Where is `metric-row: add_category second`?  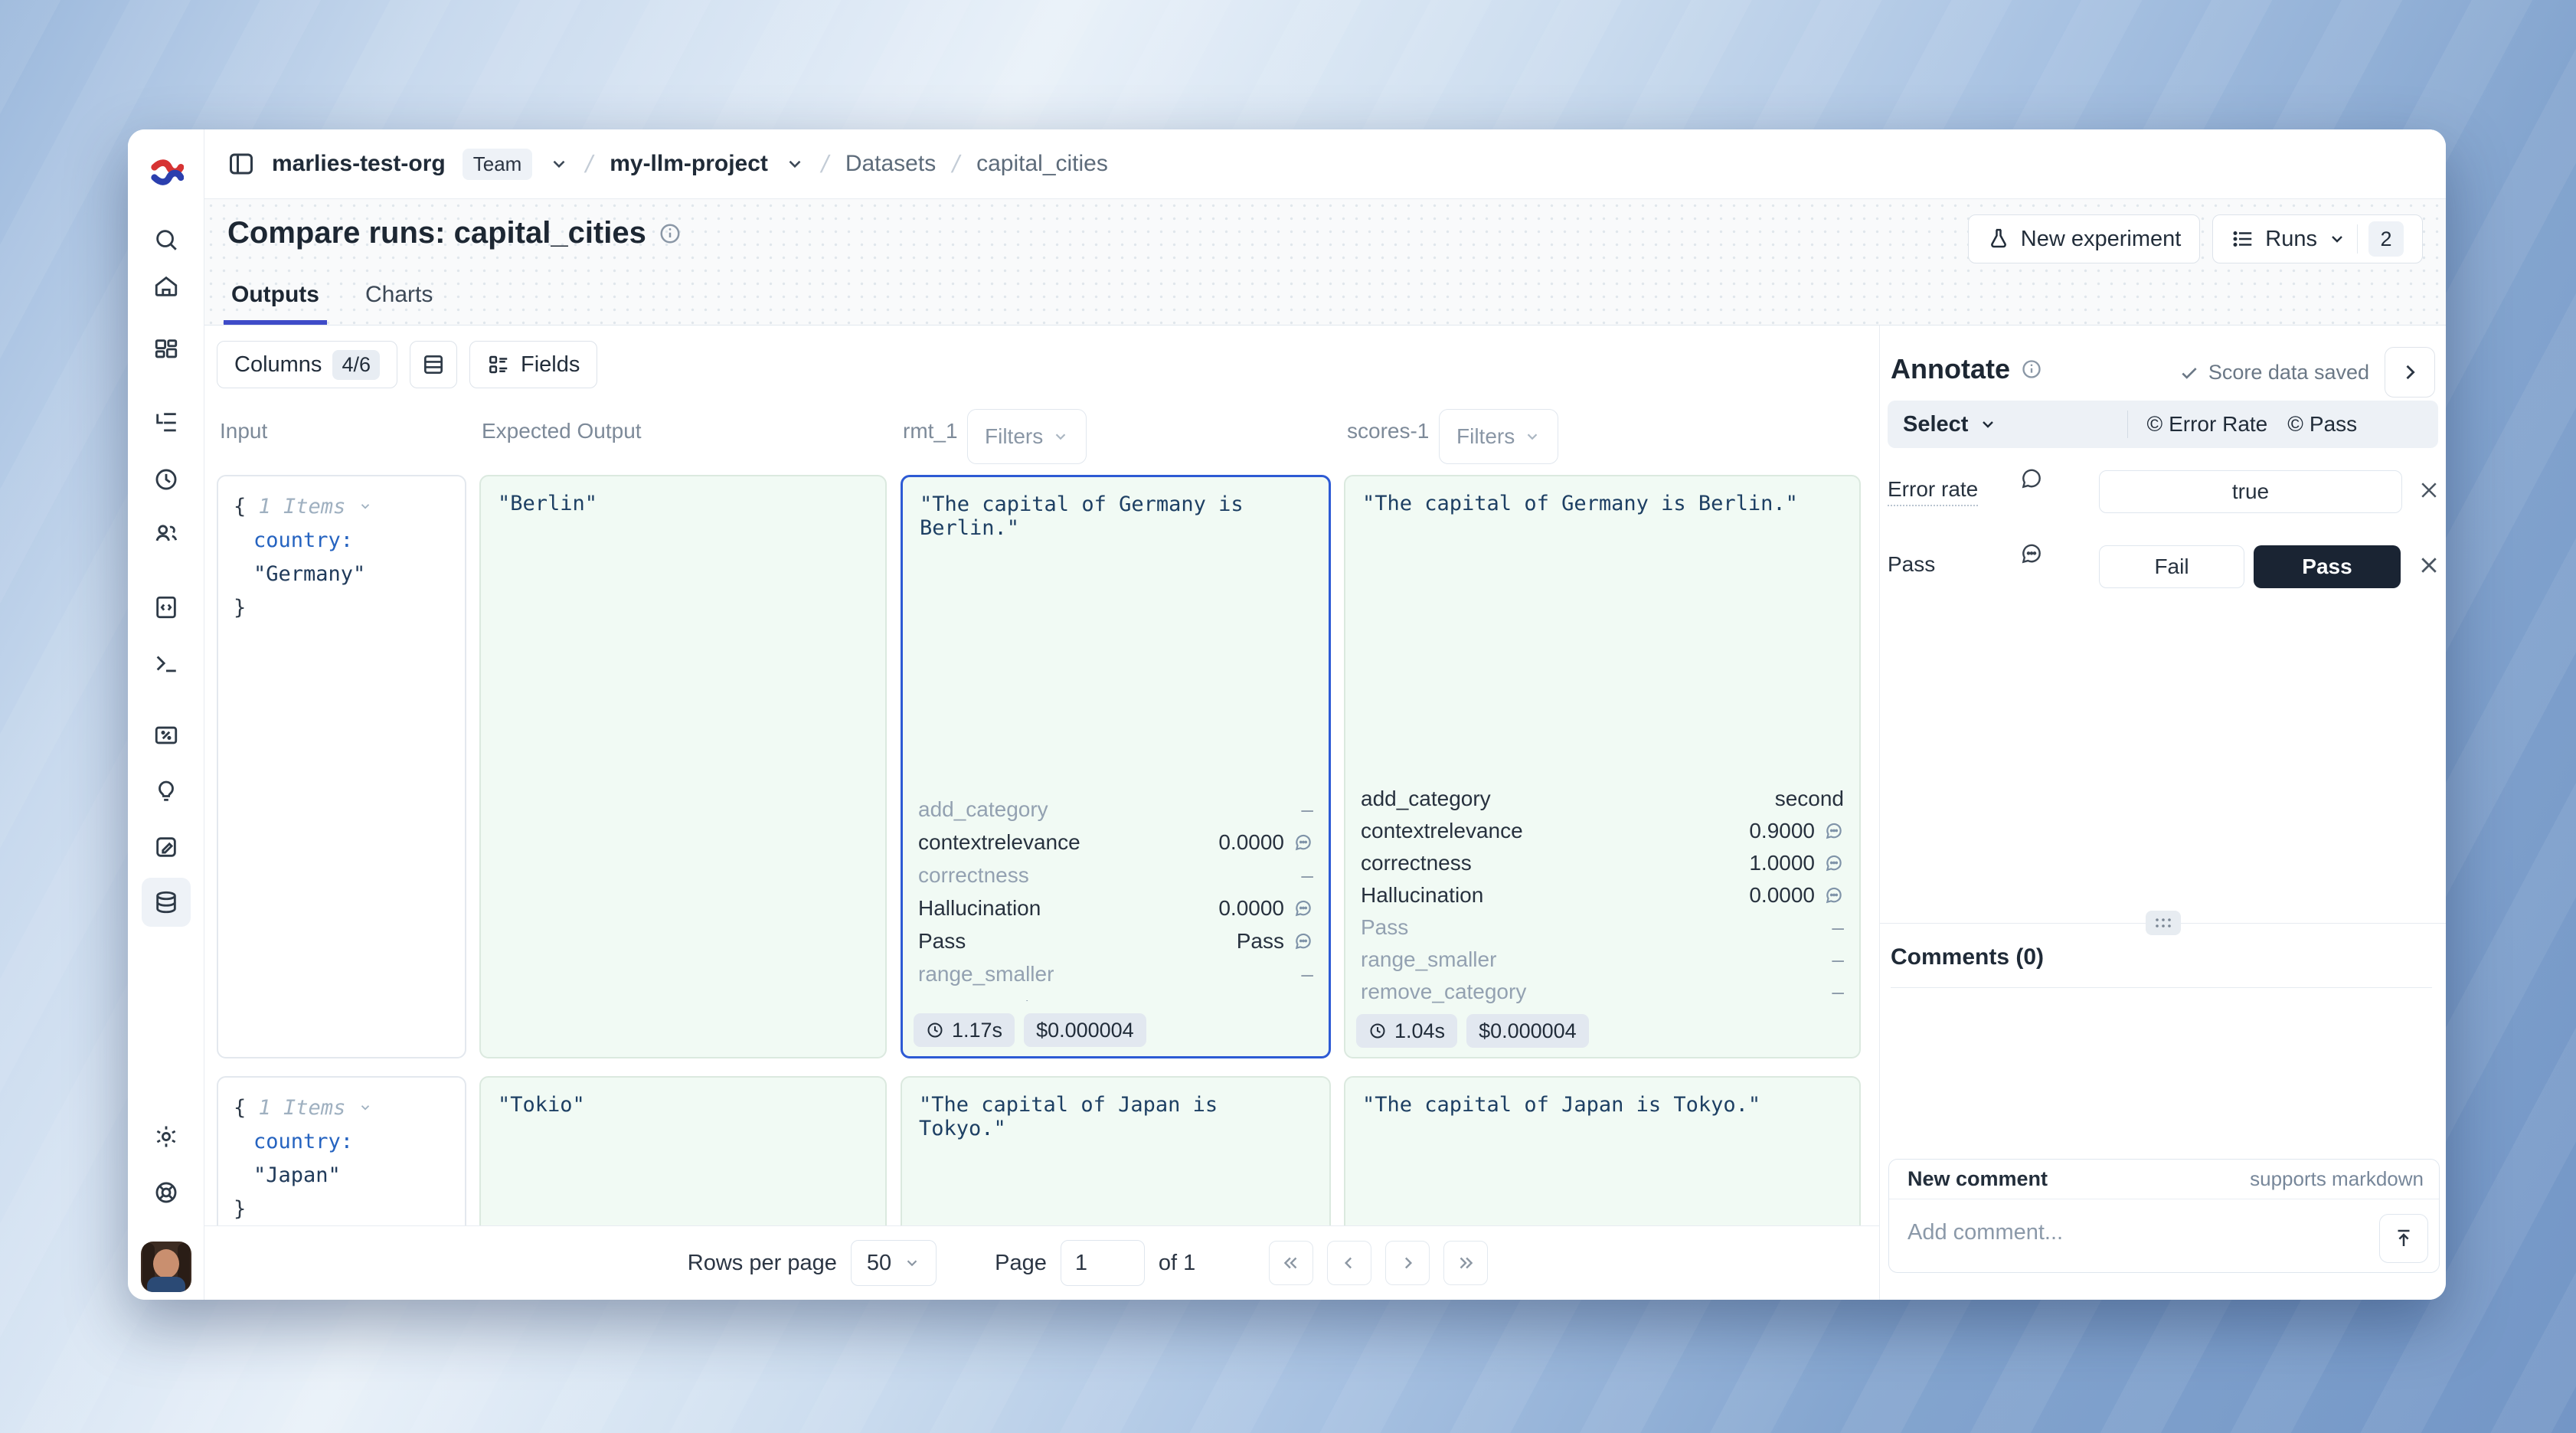 metric-row: add_category second is located at coordinates (1602, 799).